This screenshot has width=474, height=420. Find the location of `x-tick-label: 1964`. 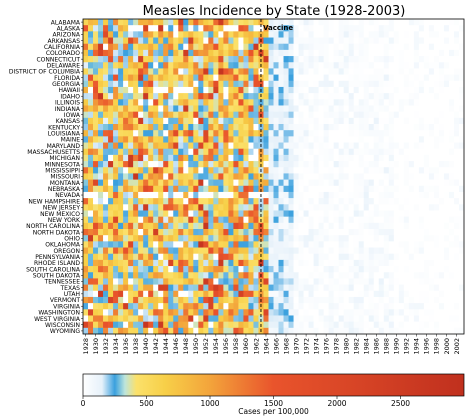

x-tick-label: 1964 is located at coordinates (266, 346).